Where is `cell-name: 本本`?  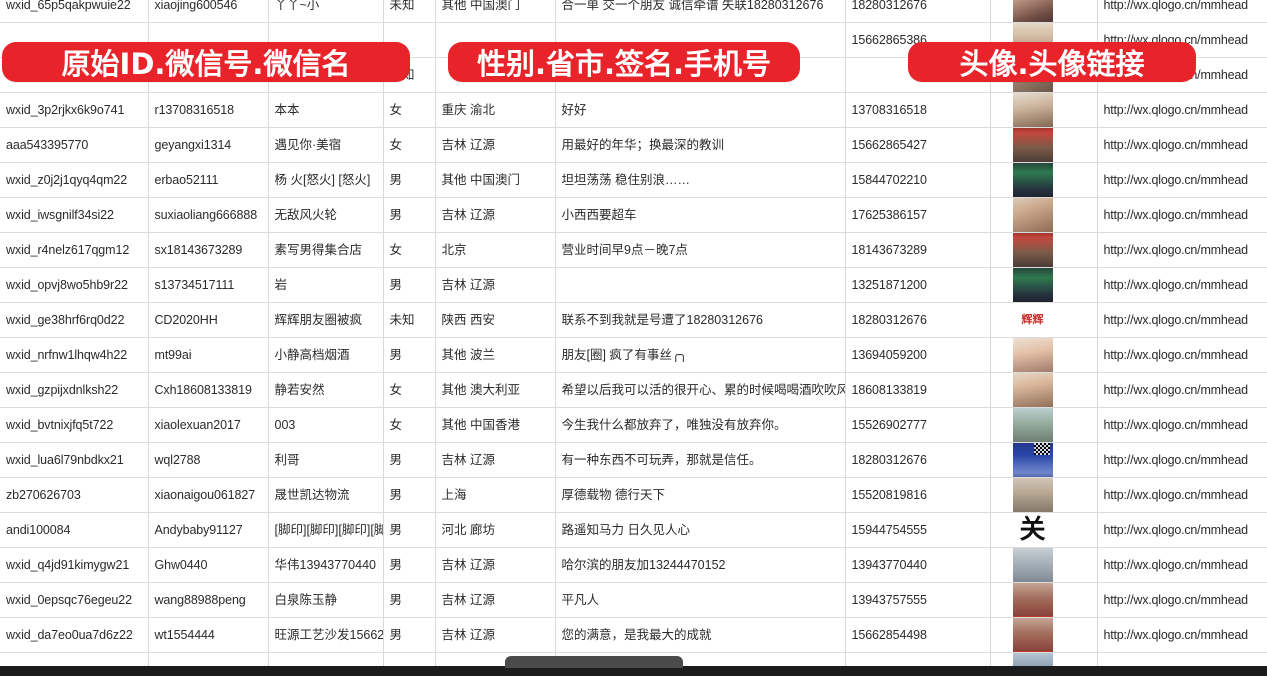
cell-name: 本本 is located at coordinates (326, 110).